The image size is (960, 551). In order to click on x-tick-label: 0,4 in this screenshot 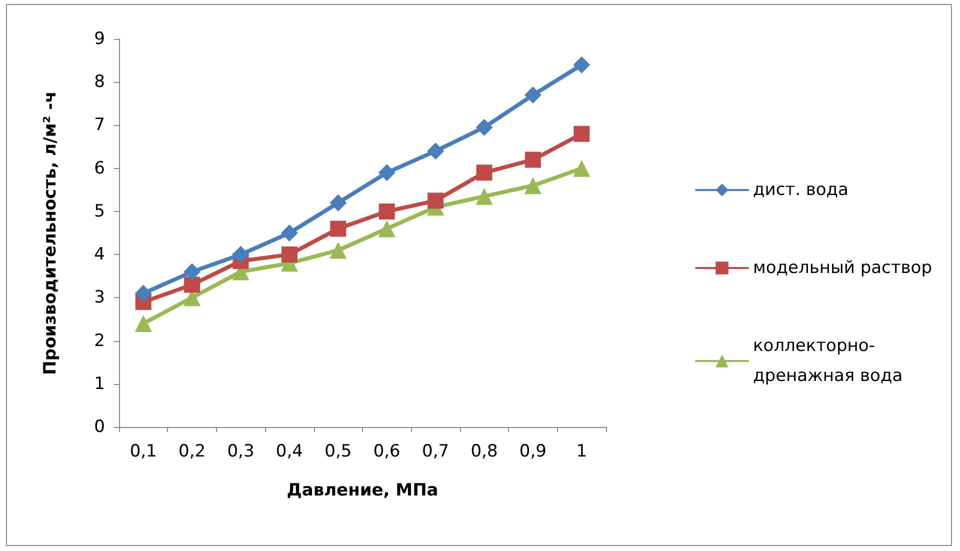, I will do `click(289, 452)`.